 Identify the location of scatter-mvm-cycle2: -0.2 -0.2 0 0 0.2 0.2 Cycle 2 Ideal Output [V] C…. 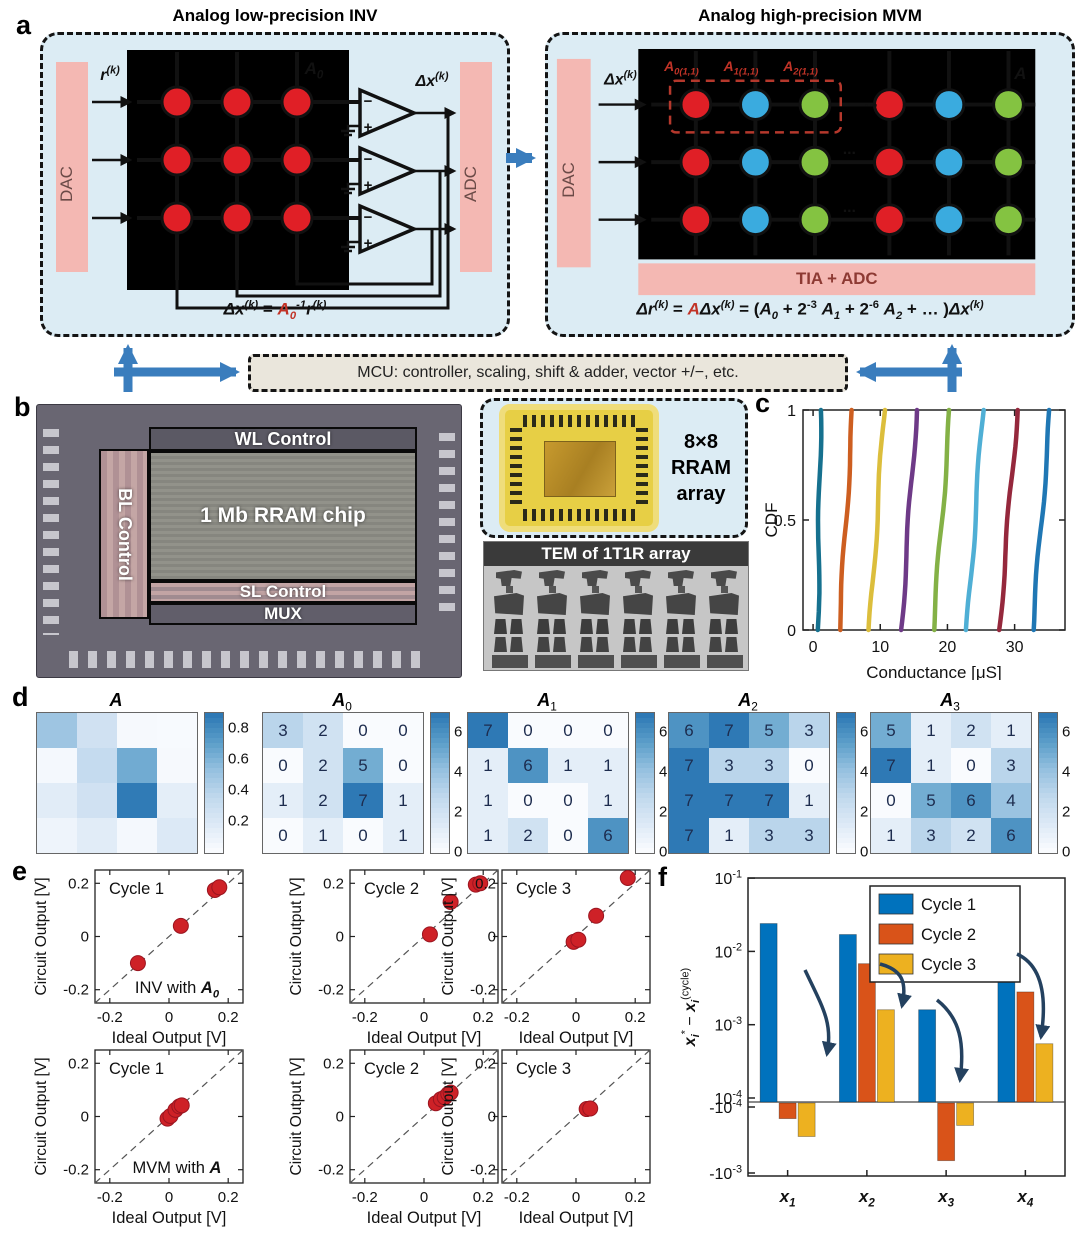
(393, 1138).